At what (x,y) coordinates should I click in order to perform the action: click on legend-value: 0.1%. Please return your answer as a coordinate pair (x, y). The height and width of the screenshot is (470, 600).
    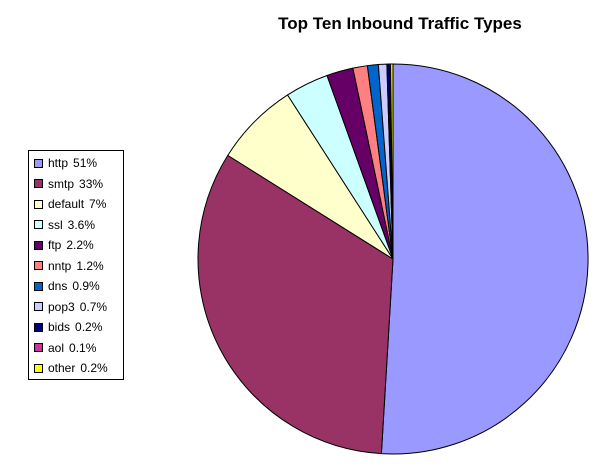
    Looking at the image, I should click on (83, 347).